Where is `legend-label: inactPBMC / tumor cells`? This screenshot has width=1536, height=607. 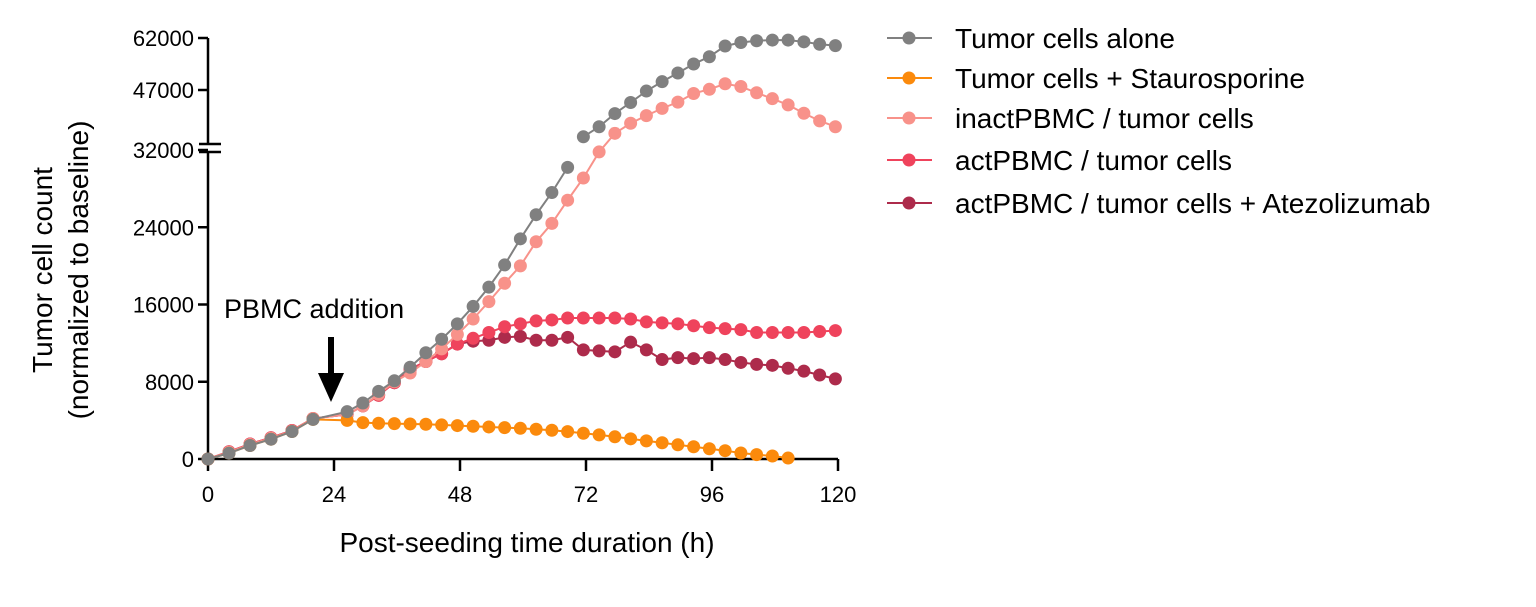 legend-label: inactPBMC / tumor cells is located at coordinates (1104, 118).